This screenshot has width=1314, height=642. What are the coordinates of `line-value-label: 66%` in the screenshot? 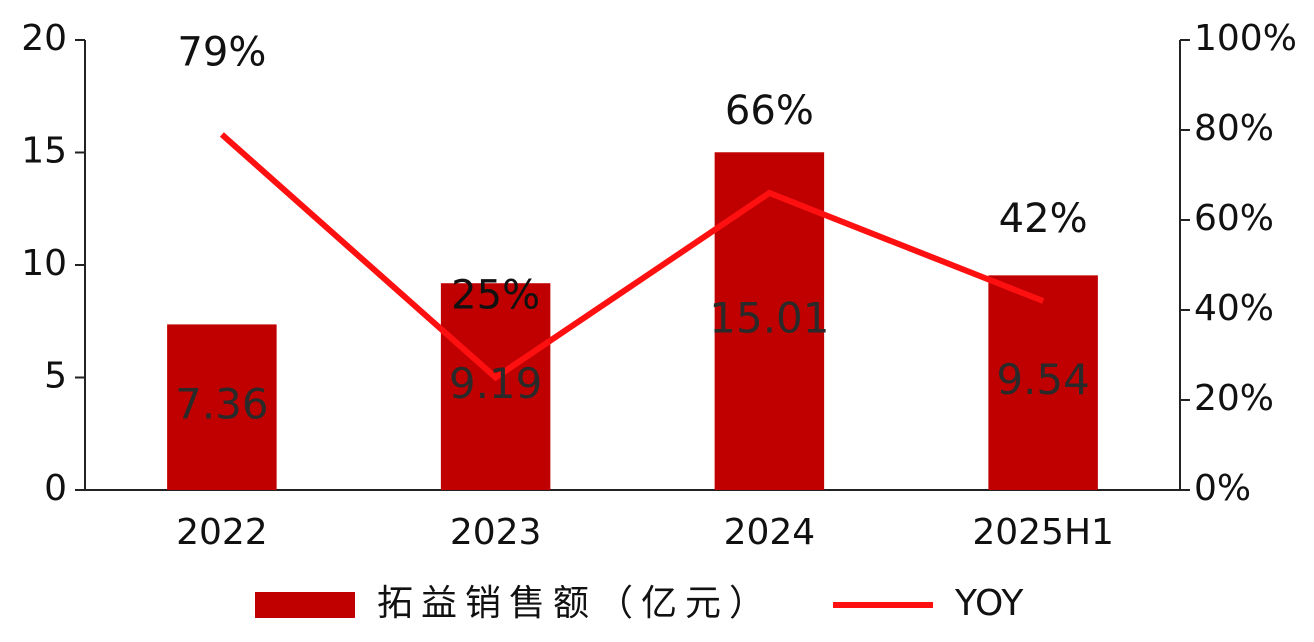 It's located at (769, 111).